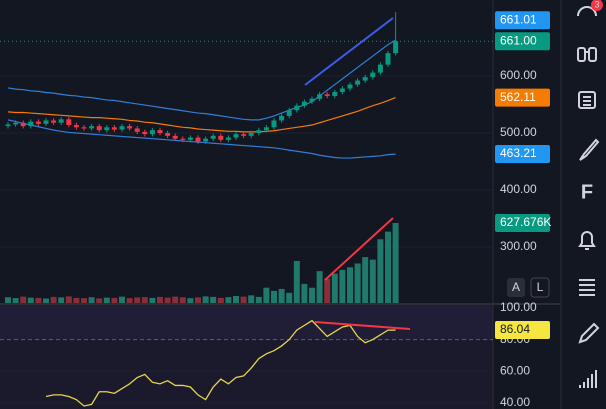  What do you see at coordinates (518, 19) in the screenshot?
I see `price-badge-label: 661.01` at bounding box center [518, 19].